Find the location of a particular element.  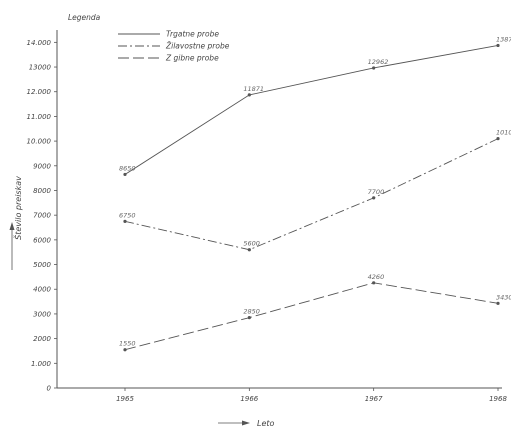

y-tick-label: 3000 is located at coordinates (42, 314).